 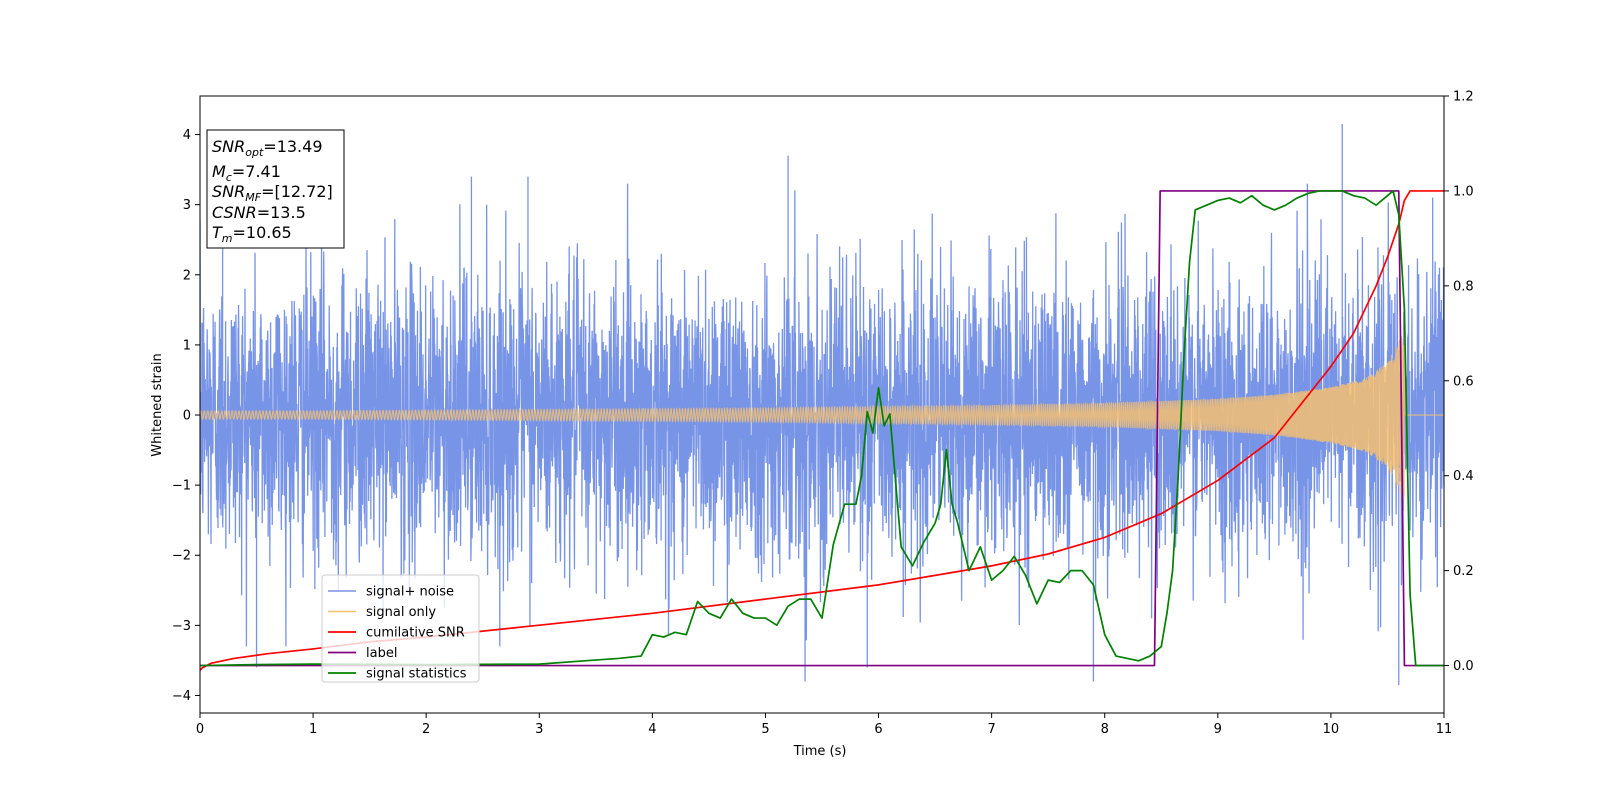 I want to click on x-tick-label: 1, so click(x=313, y=729).